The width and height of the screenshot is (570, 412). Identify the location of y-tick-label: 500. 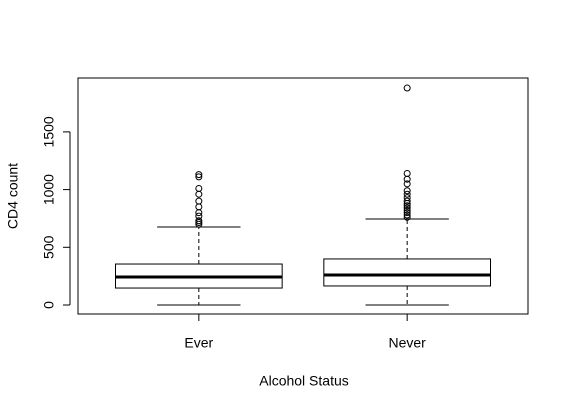
(49, 247).